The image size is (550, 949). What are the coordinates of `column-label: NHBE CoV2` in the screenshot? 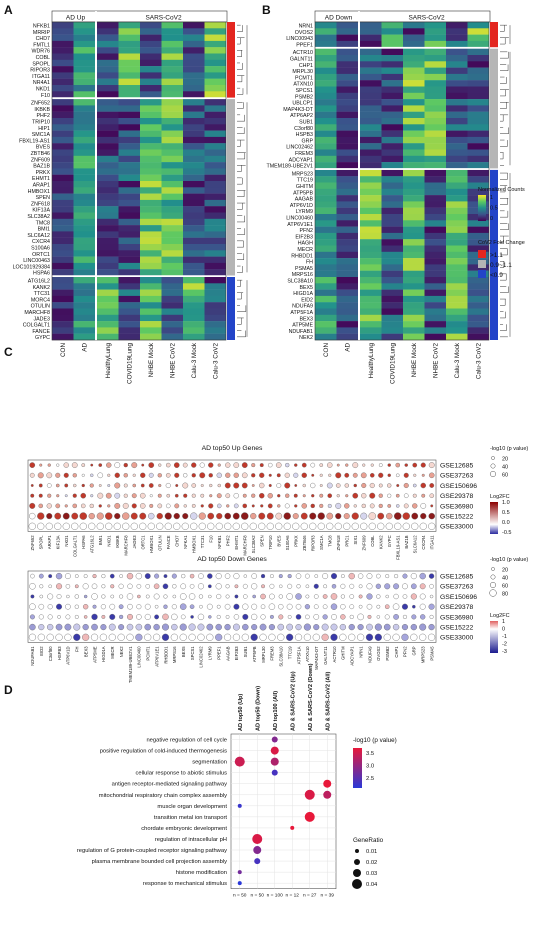 It's located at (172, 360).